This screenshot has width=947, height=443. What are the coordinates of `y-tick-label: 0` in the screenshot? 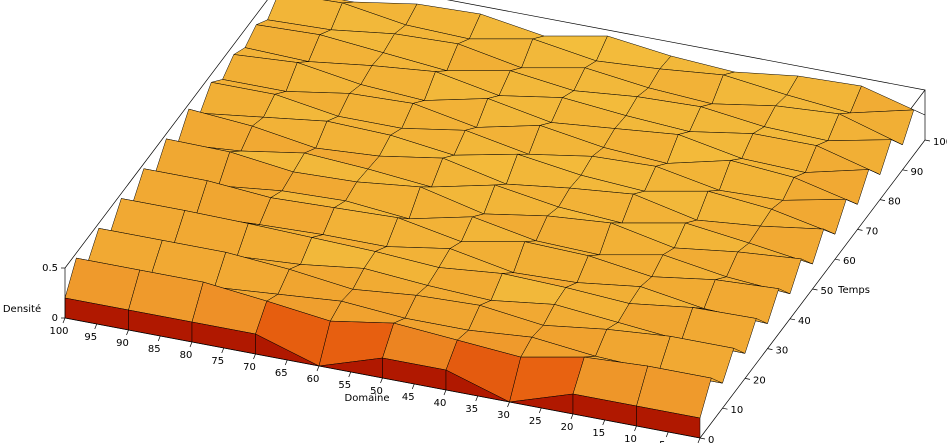 It's located at (711, 439).